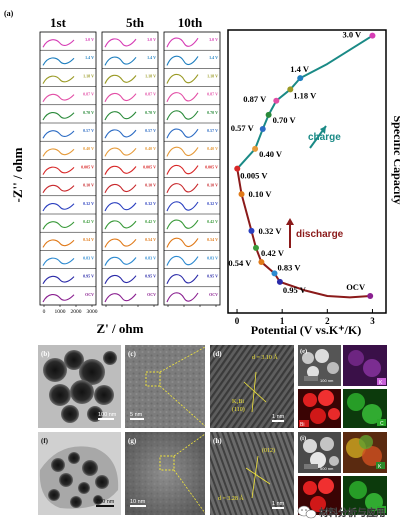 The image size is (400, 527). Describe the element at coordinates (278, 504) in the screenshot. I see `panel-h-scale: 1 nm` at that location.